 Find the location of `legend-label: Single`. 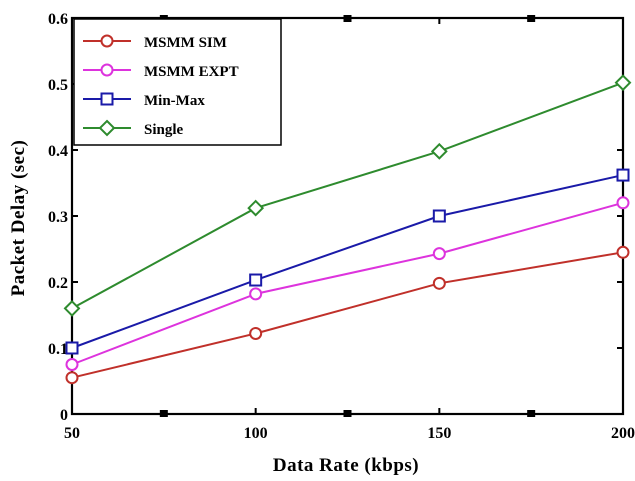

legend-label: Single is located at coordinates (164, 130).